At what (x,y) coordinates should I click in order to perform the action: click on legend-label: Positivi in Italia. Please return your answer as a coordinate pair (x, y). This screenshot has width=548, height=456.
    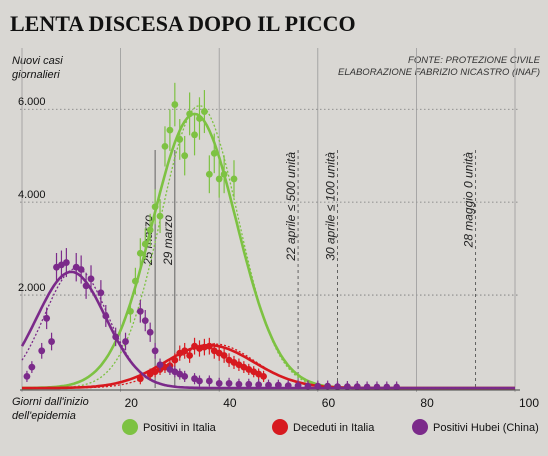
    Looking at the image, I should click on (180, 428).